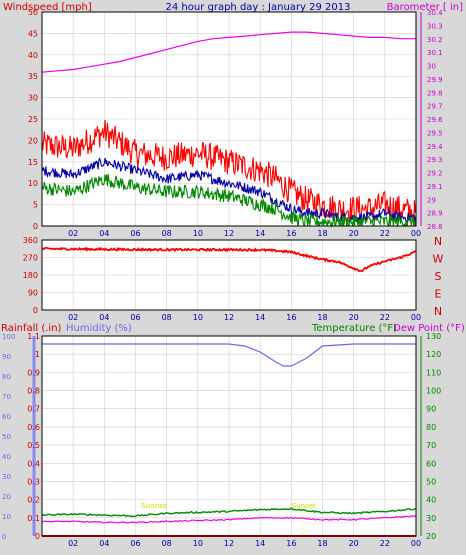  I want to click on compass-label: E, so click(438, 294).